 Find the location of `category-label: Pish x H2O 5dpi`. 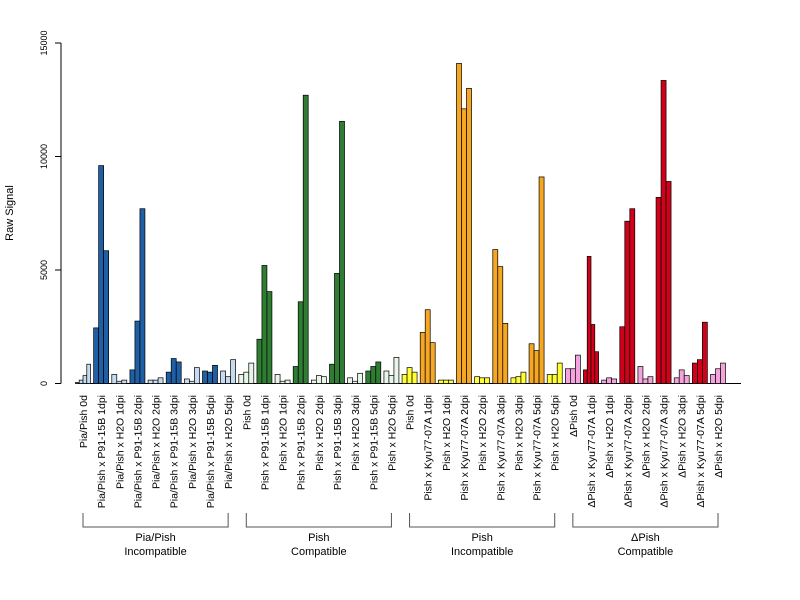

category-label: Pish x H2O 5dpi is located at coordinates (392, 433).